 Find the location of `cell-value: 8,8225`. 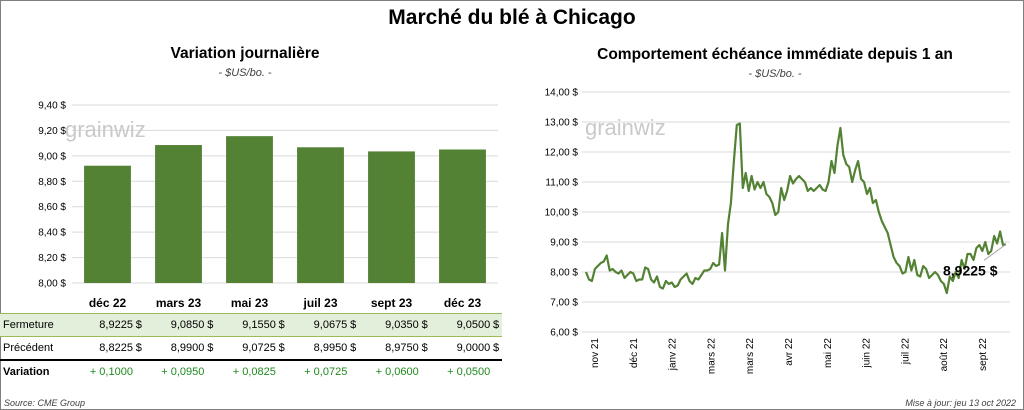

cell-value: 8,8225 is located at coordinates (103, 348).